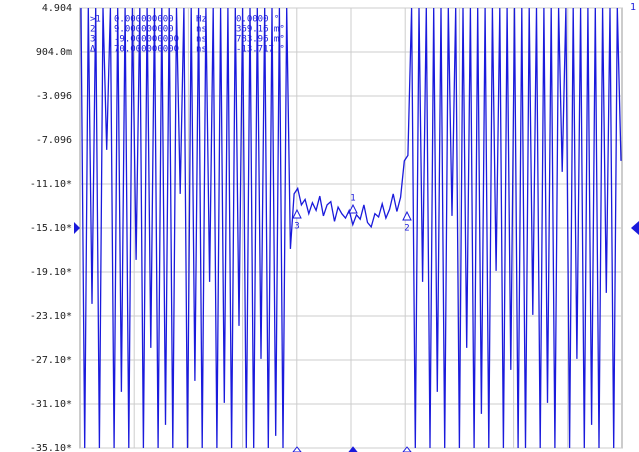  I want to click on marker-table-cell: -9.000000000, so click(146, 40).